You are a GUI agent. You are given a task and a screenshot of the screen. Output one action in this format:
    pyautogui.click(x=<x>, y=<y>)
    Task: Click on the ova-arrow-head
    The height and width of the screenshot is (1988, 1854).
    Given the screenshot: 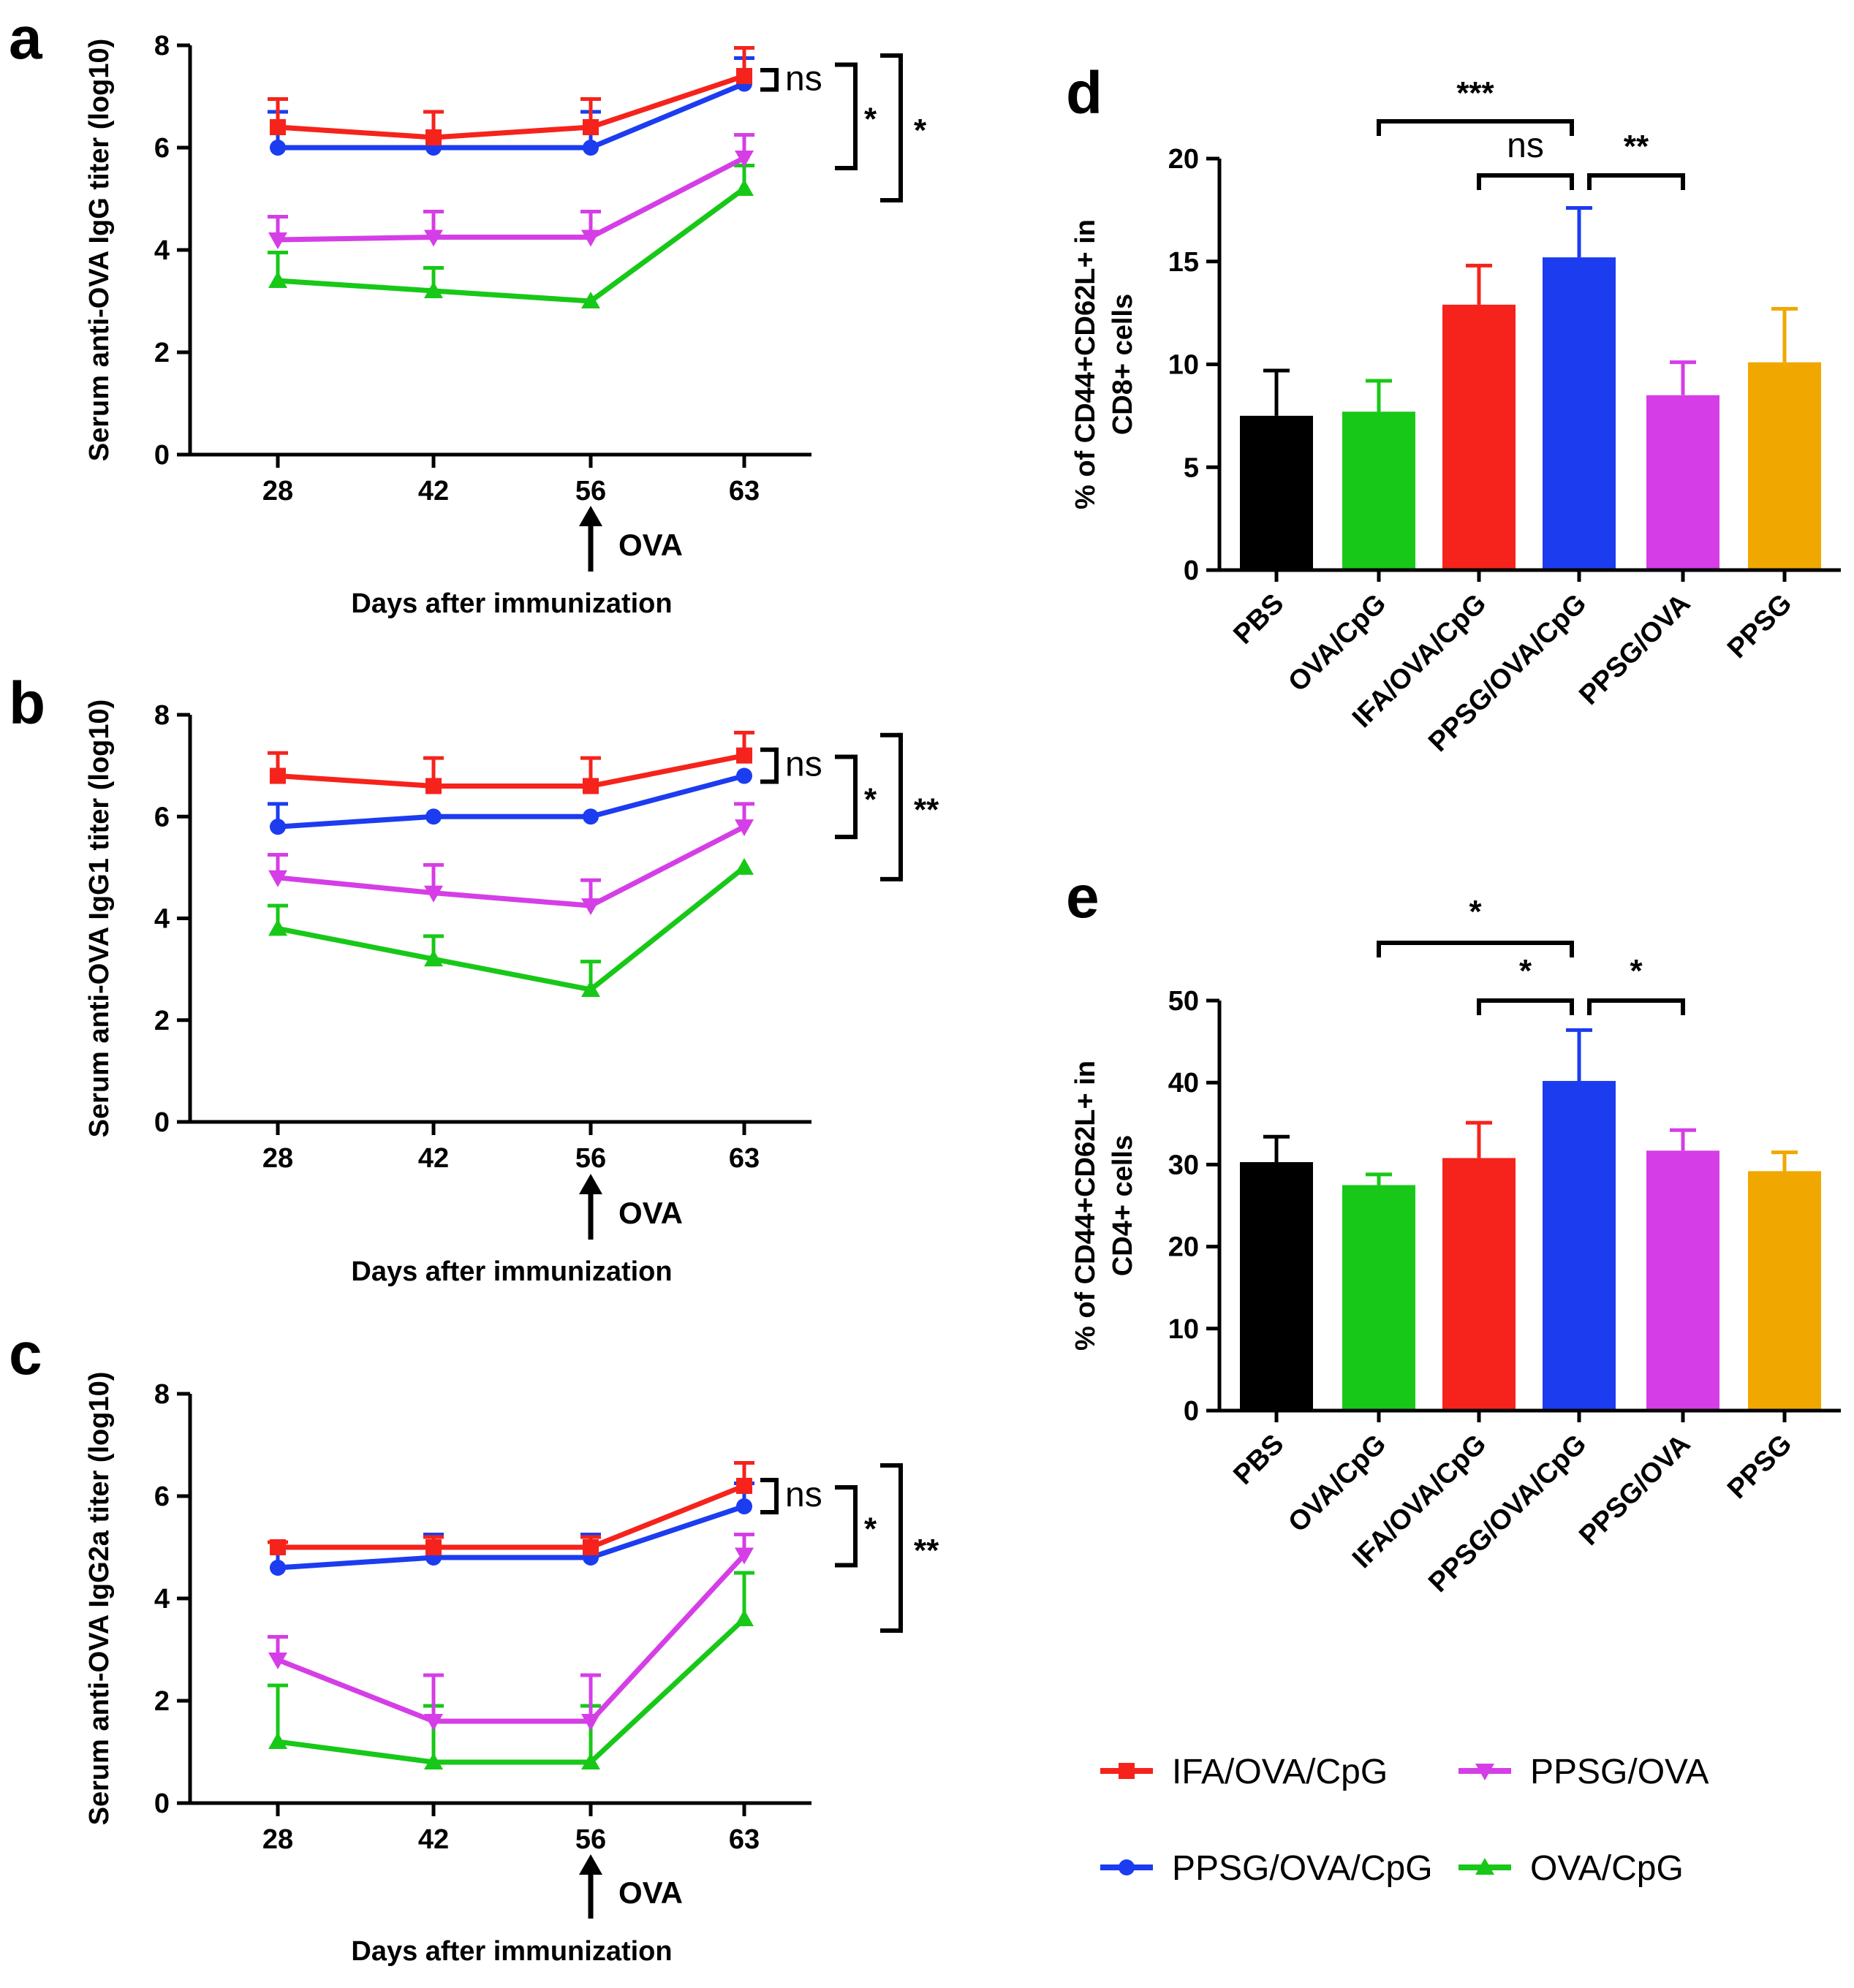 What is the action you would take?
    pyautogui.click(x=590, y=516)
    